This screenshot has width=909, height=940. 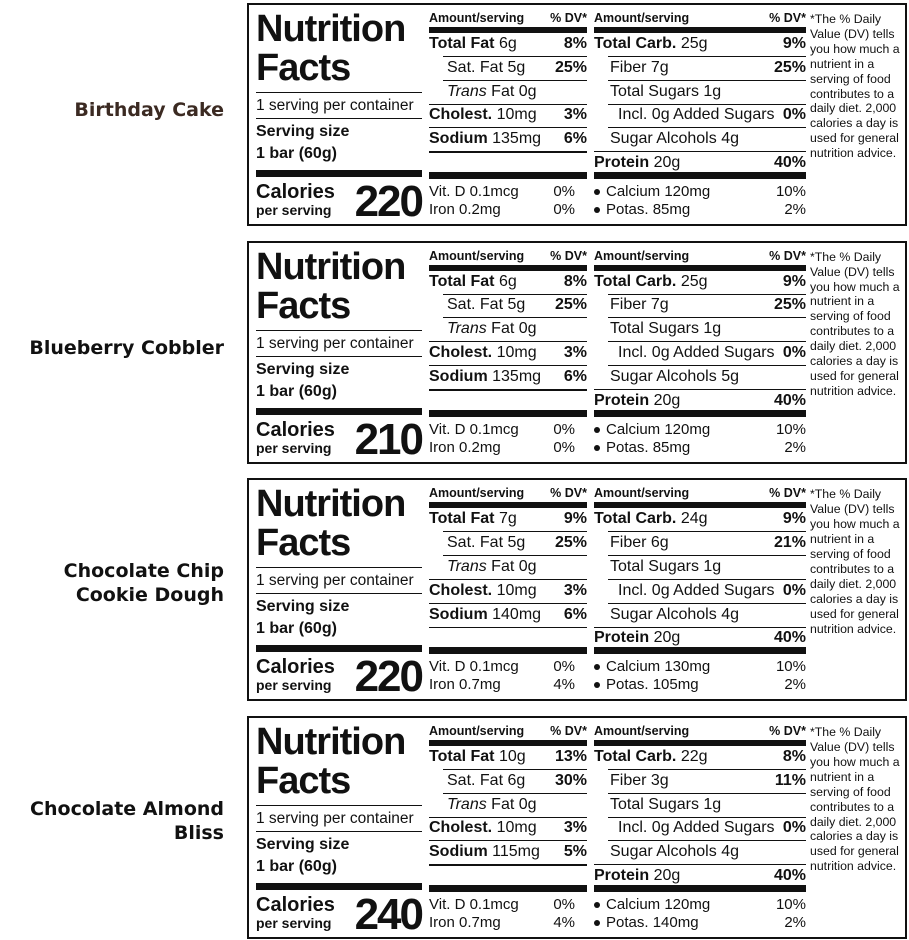 What do you see at coordinates (512, 757) in the screenshot?
I see `nutrient-amount: 10g` at bounding box center [512, 757].